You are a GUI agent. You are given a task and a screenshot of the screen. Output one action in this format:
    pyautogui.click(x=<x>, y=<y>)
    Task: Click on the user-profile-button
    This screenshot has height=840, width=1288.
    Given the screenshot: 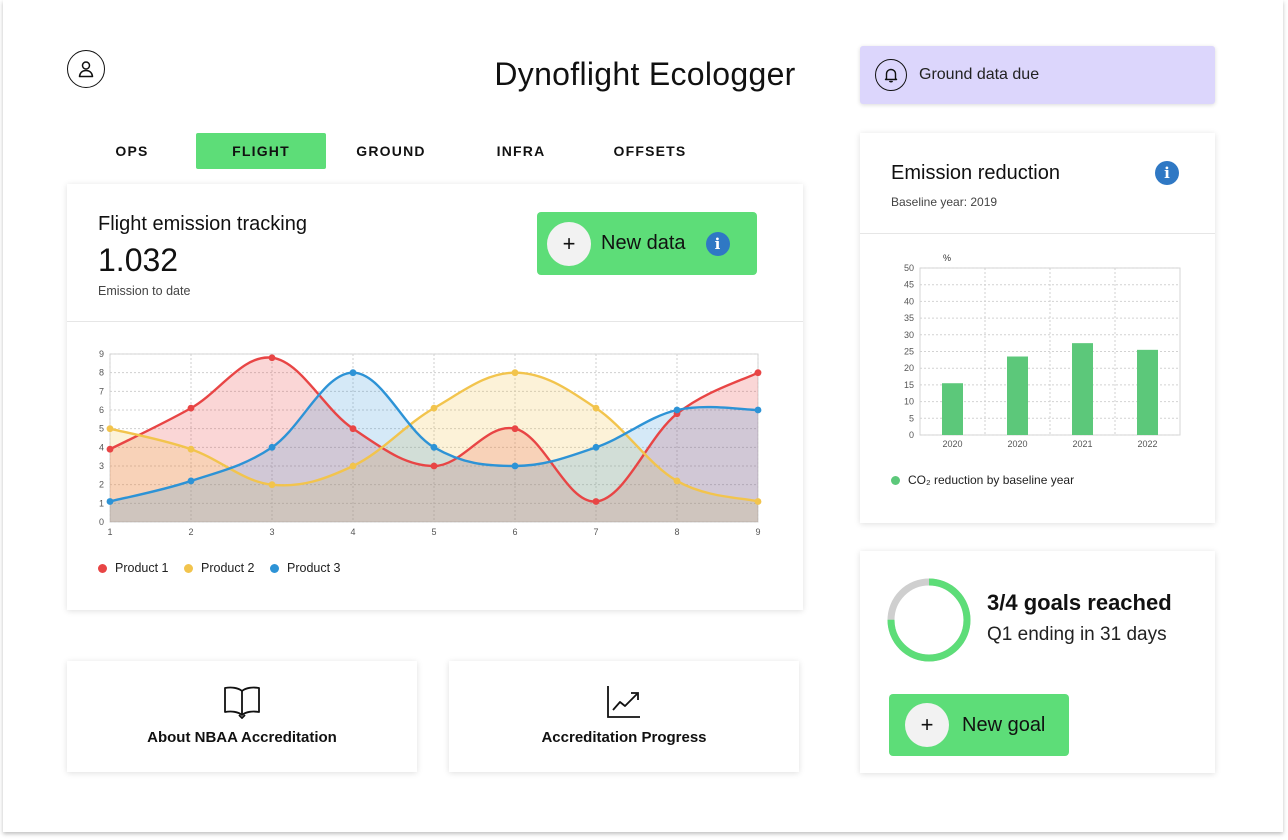 What is the action you would take?
    pyautogui.click(x=86, y=69)
    